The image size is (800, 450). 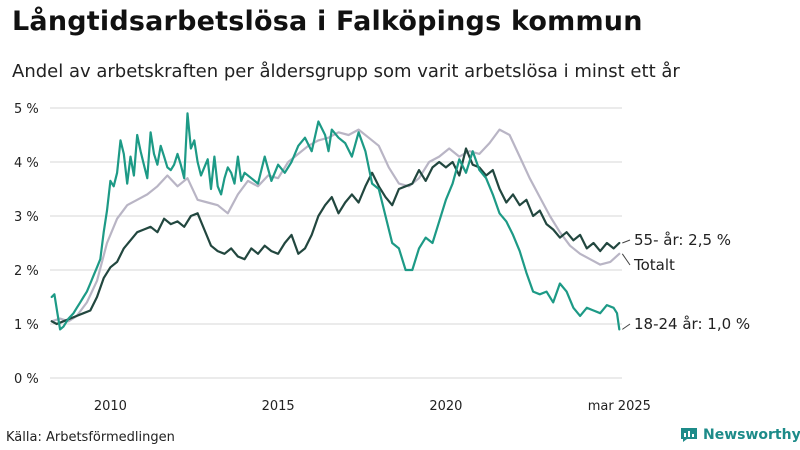 What do you see at coordinates (26, 217) in the screenshot?
I see `y-tick-label: 3 %` at bounding box center [26, 217].